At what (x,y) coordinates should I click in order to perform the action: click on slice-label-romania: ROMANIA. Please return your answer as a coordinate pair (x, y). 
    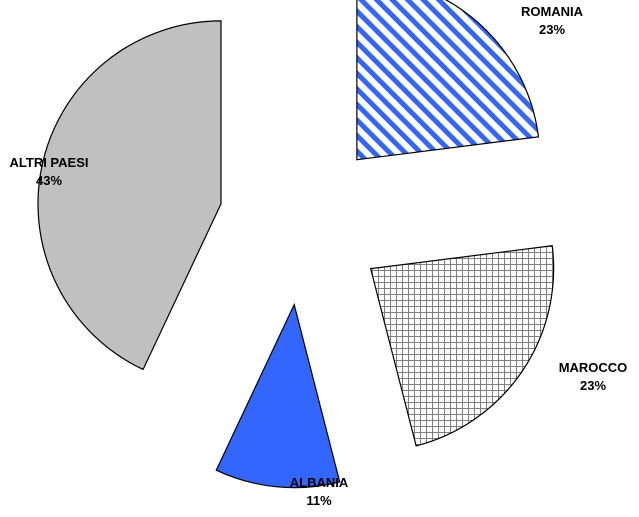
    Looking at the image, I should click on (552, 11).